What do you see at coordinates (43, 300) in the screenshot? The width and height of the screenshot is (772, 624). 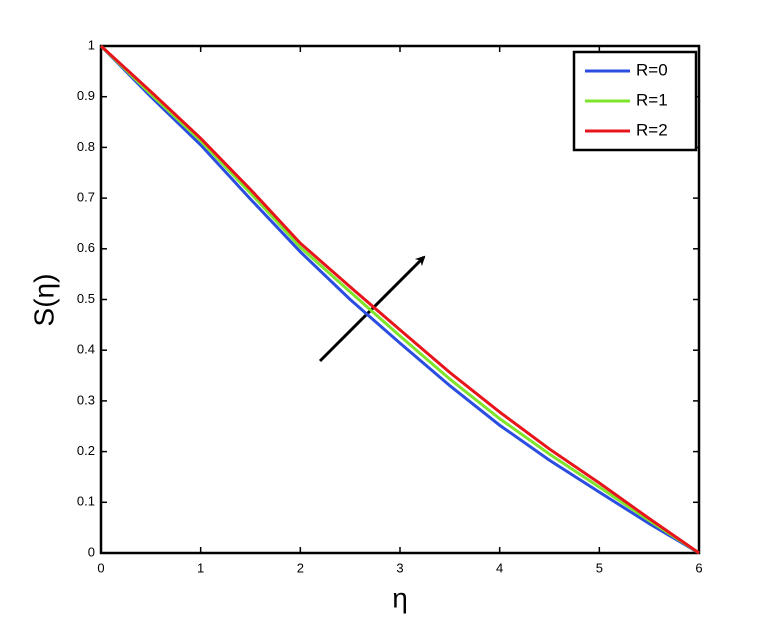 I see `y-axis-label: S(η)` at bounding box center [43, 300].